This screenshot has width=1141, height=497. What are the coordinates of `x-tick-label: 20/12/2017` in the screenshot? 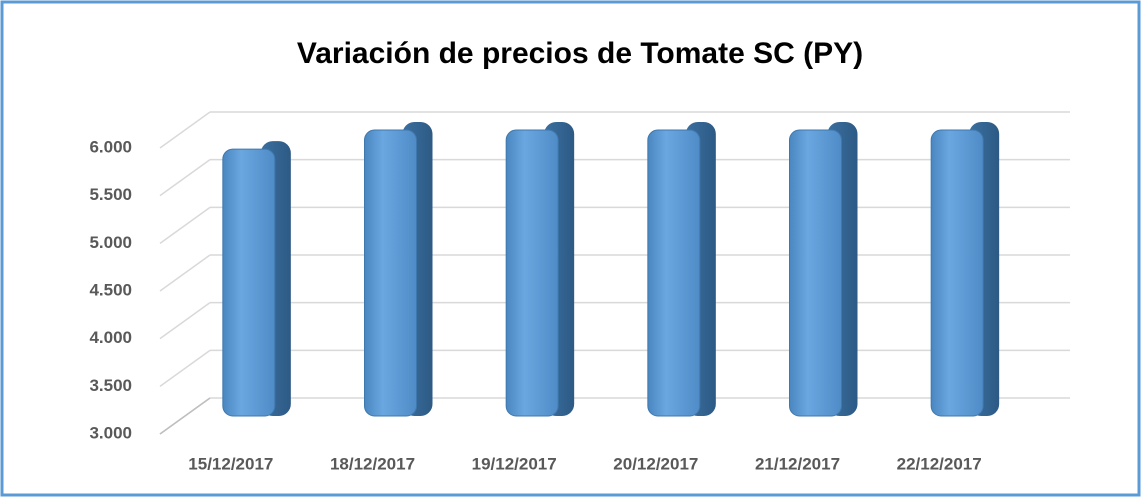 It's located at (655, 463).